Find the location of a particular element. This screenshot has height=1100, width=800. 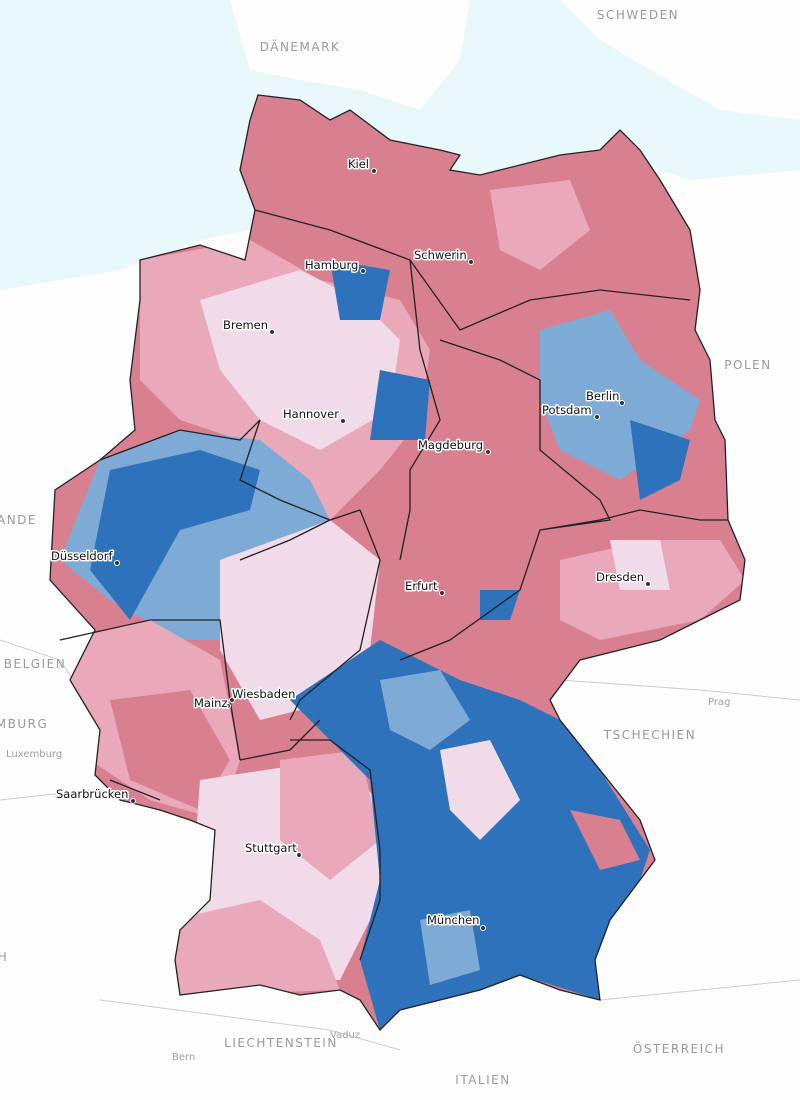

place-label: Prag is located at coordinates (719, 702).